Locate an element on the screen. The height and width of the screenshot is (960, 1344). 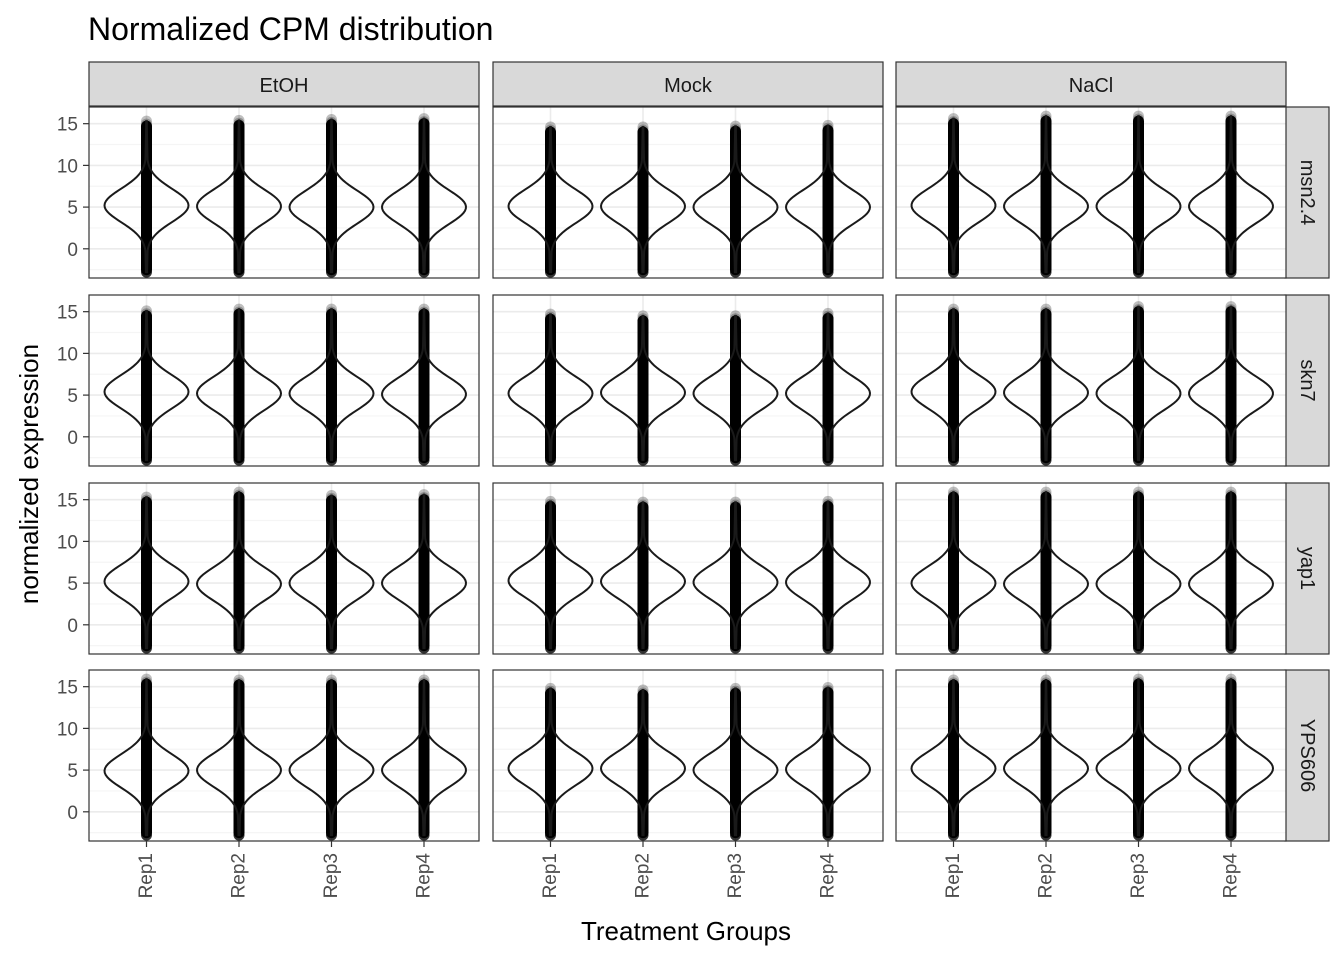
facet-strip-row-label: msn2.4 is located at coordinates (1307, 193).